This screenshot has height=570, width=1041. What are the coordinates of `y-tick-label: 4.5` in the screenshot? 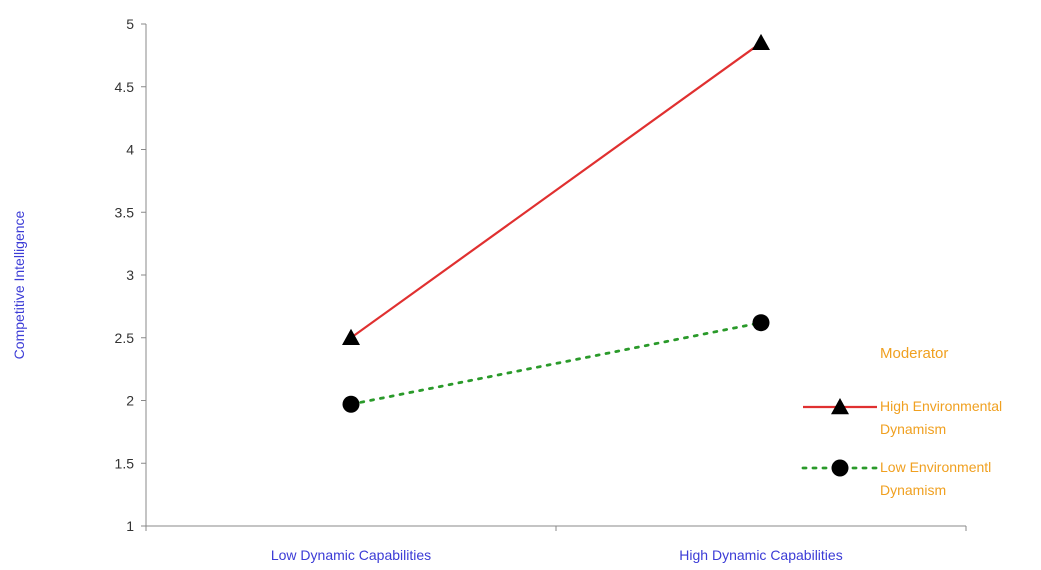 It's located at (125, 87).